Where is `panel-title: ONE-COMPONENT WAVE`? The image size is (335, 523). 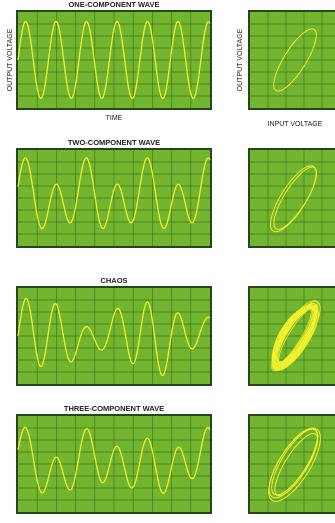
panel-title: ONE-COMPONENT WAVE is located at coordinates (113, 4).